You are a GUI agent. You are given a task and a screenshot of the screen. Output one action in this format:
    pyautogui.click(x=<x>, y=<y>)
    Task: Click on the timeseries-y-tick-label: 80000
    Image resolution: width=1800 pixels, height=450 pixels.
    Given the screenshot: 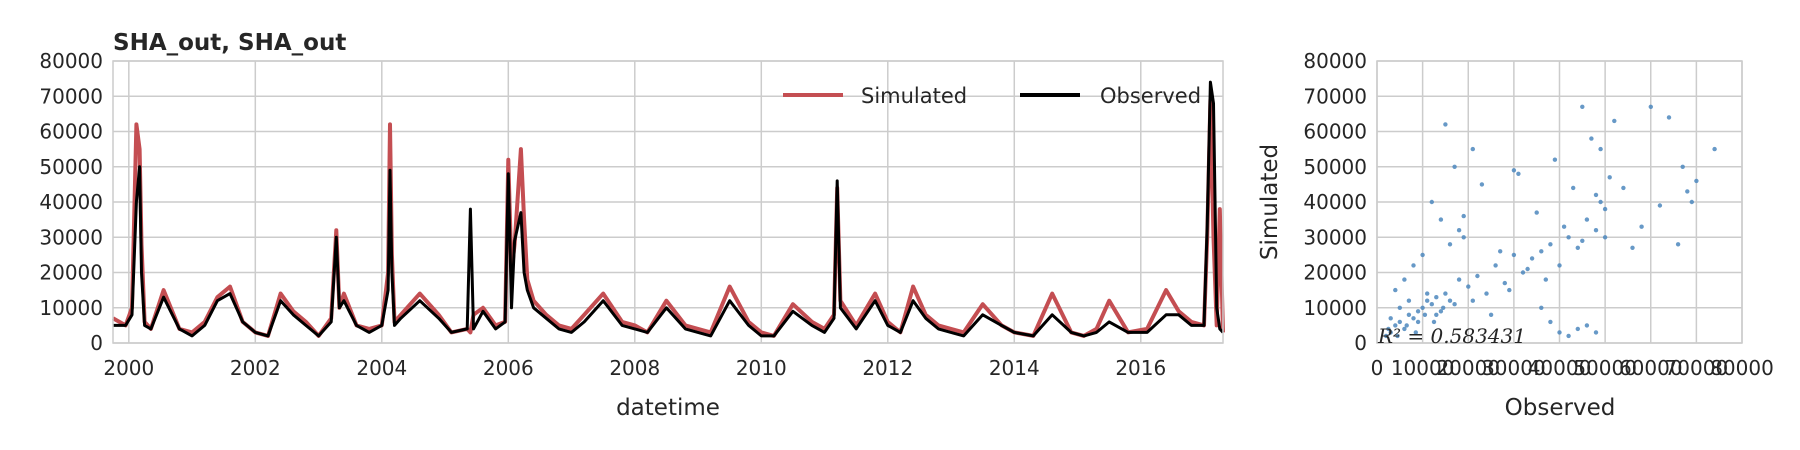 What is the action you would take?
    pyautogui.click(x=71, y=61)
    